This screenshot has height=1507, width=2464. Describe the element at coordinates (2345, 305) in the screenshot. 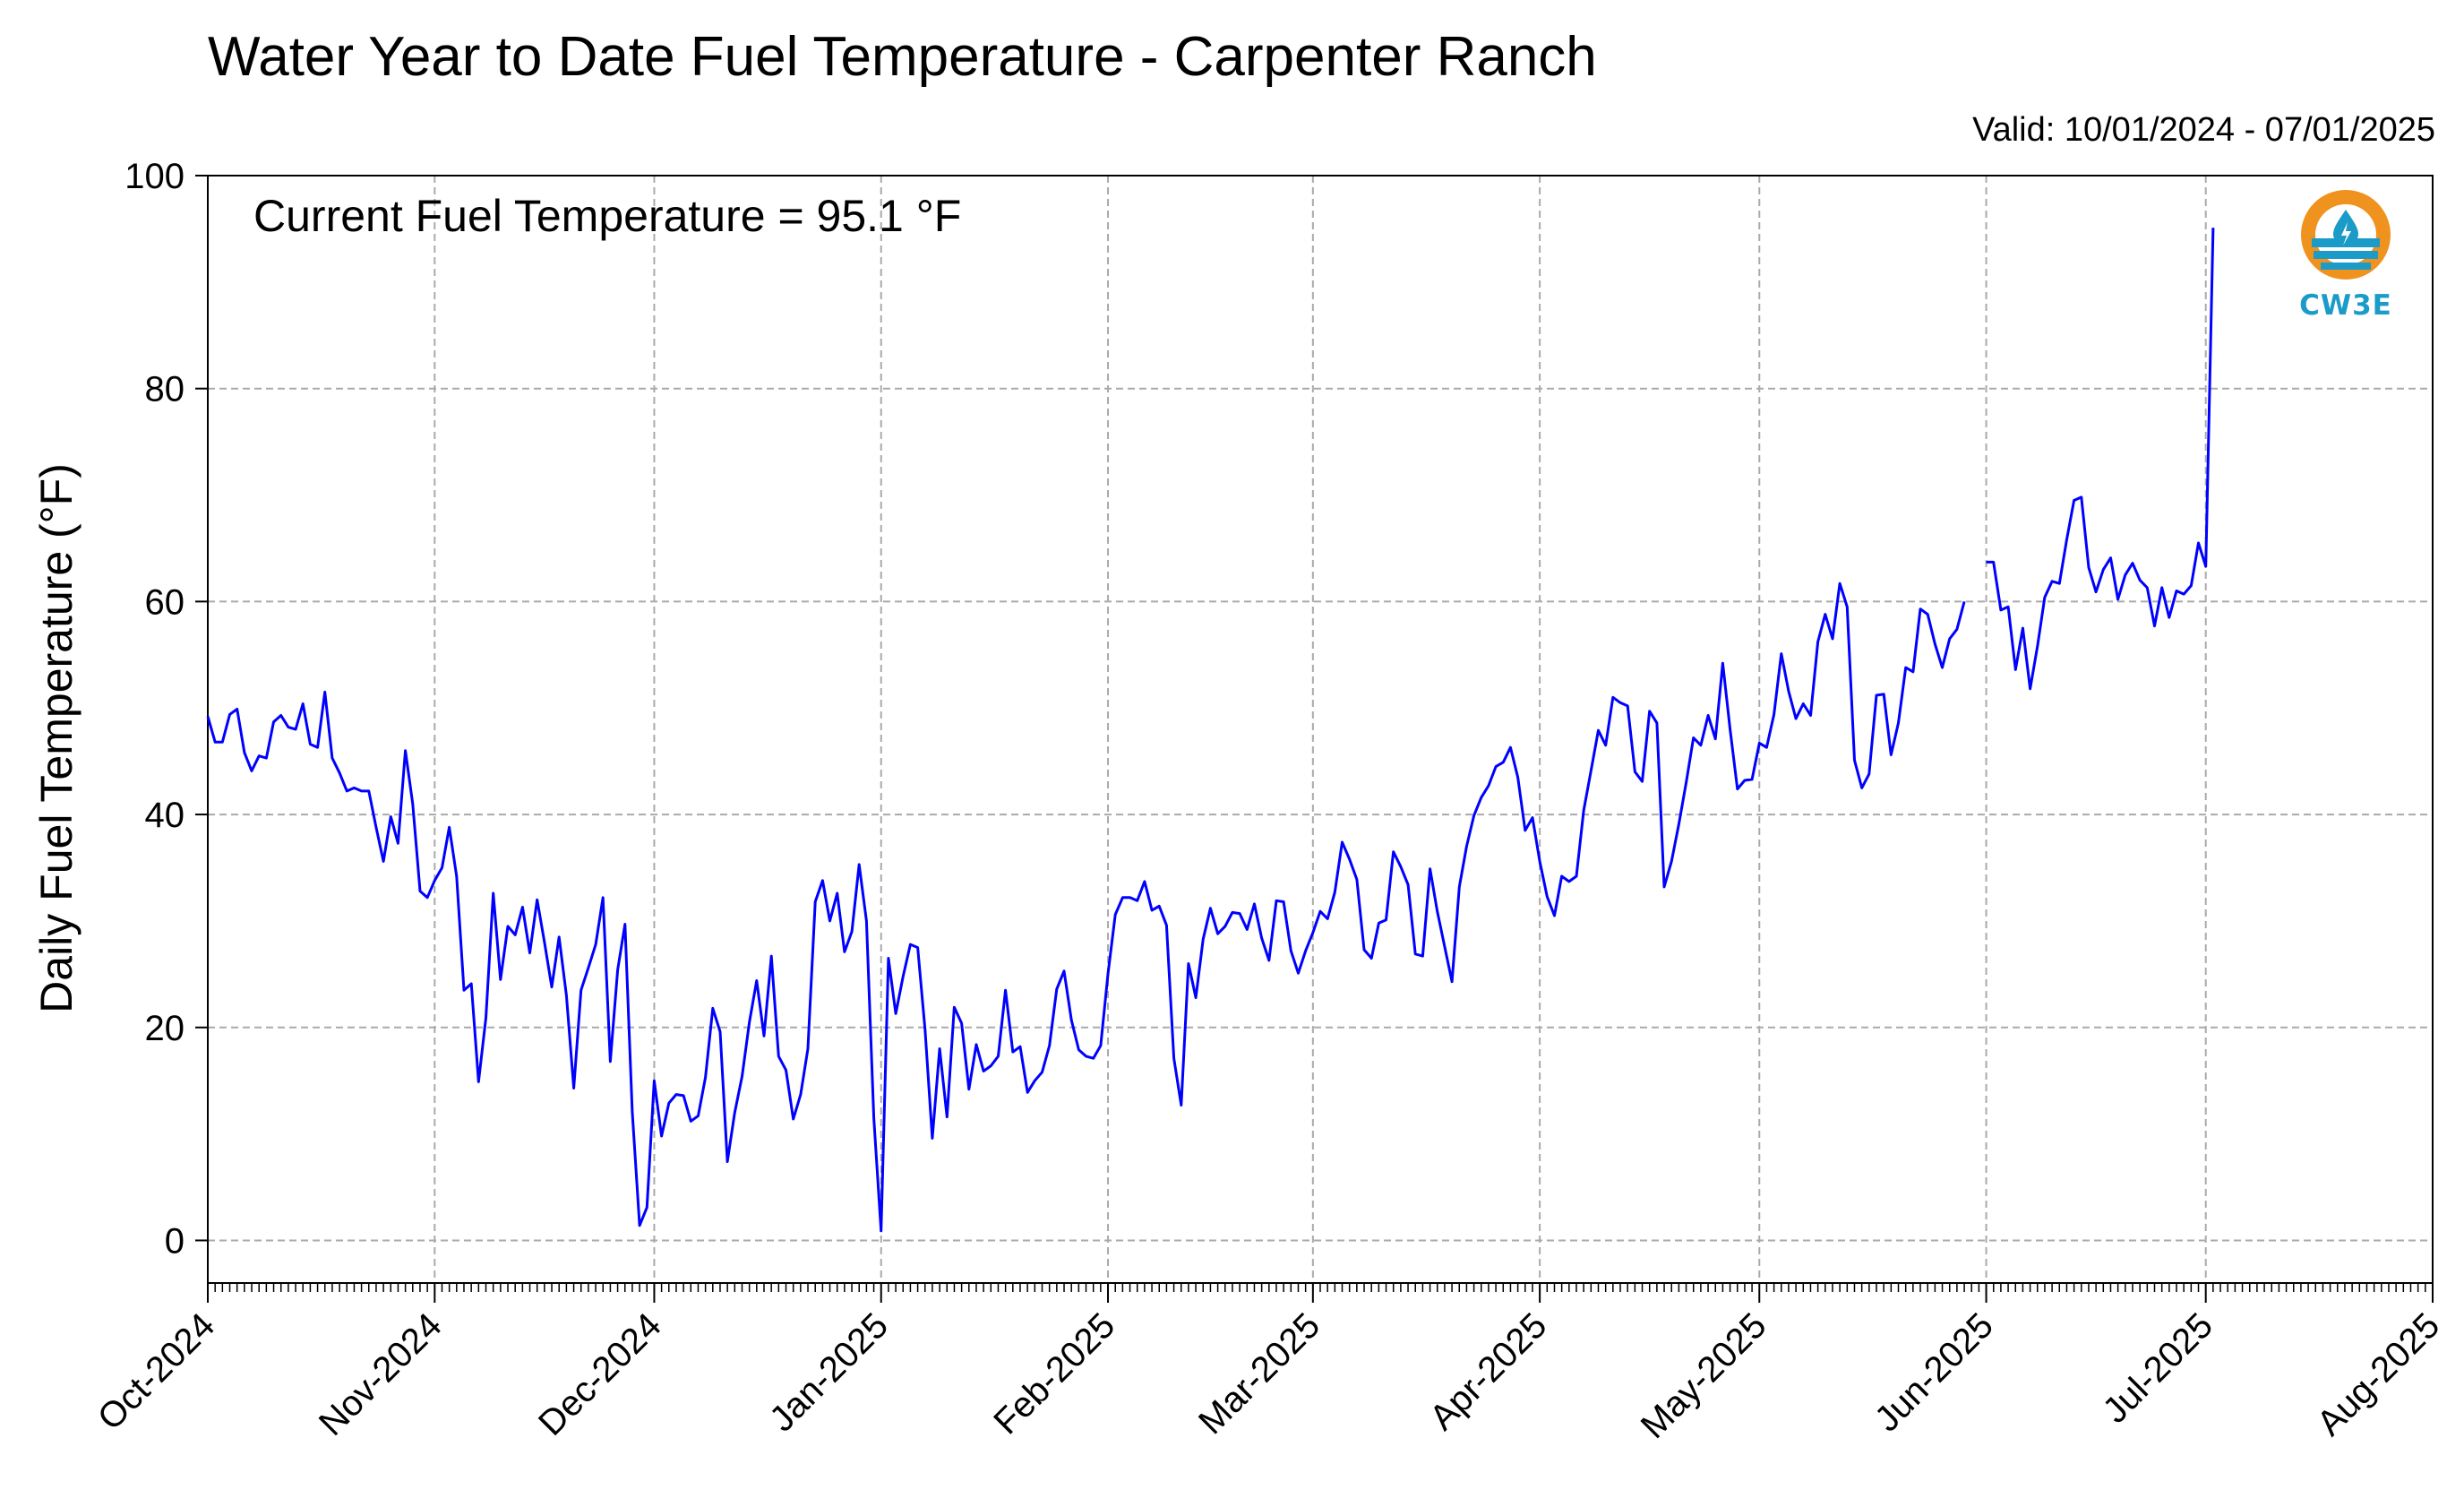

I see `logo-text: CW3E` at that location.